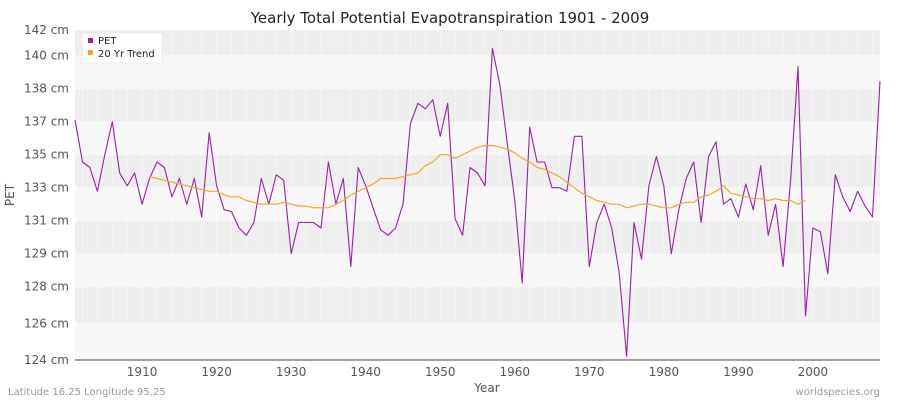 This screenshot has height=400, width=900. I want to click on footer-source: worldspecies.org, so click(838, 392).